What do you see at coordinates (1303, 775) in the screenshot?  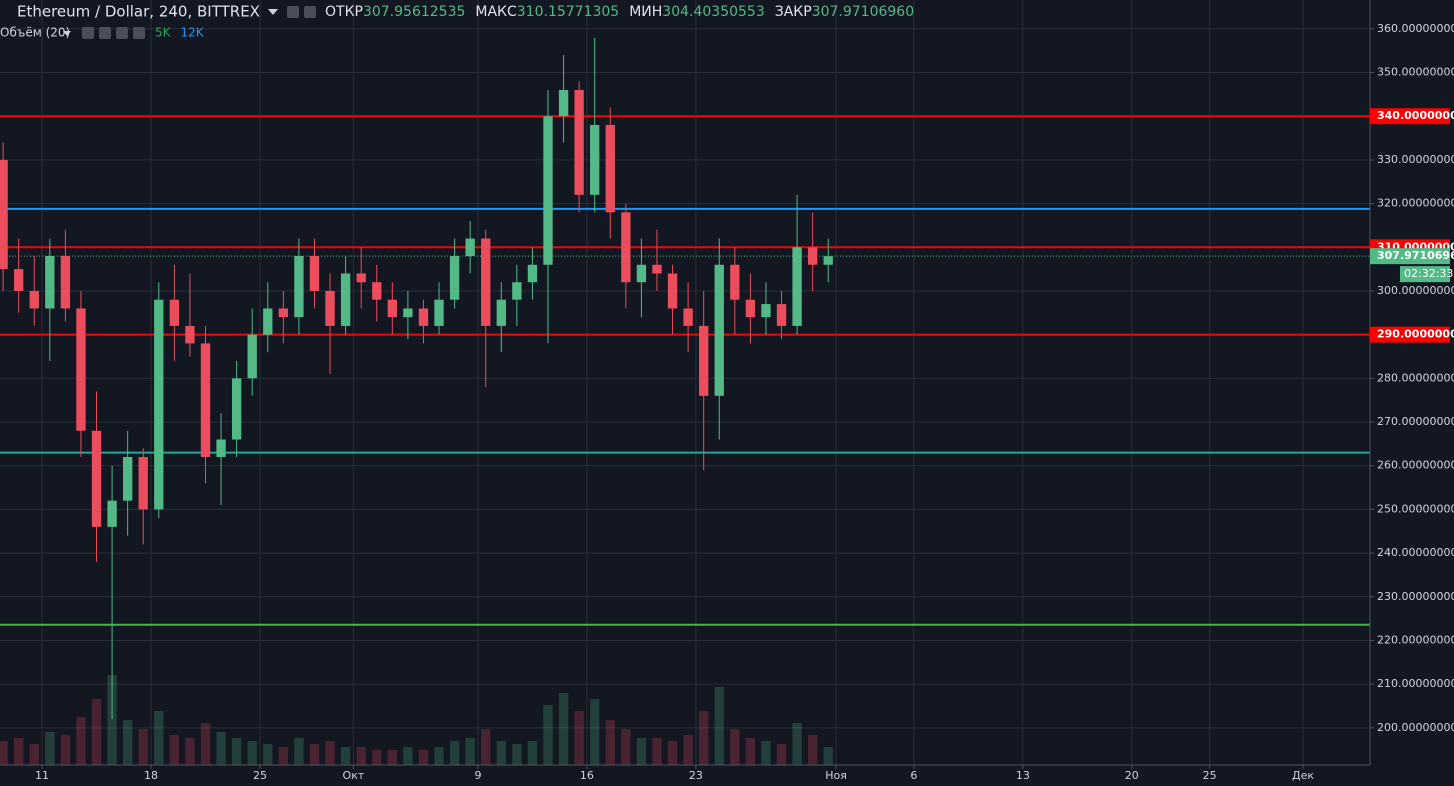 I see `x-tick-label: Дек` at bounding box center [1303, 775].